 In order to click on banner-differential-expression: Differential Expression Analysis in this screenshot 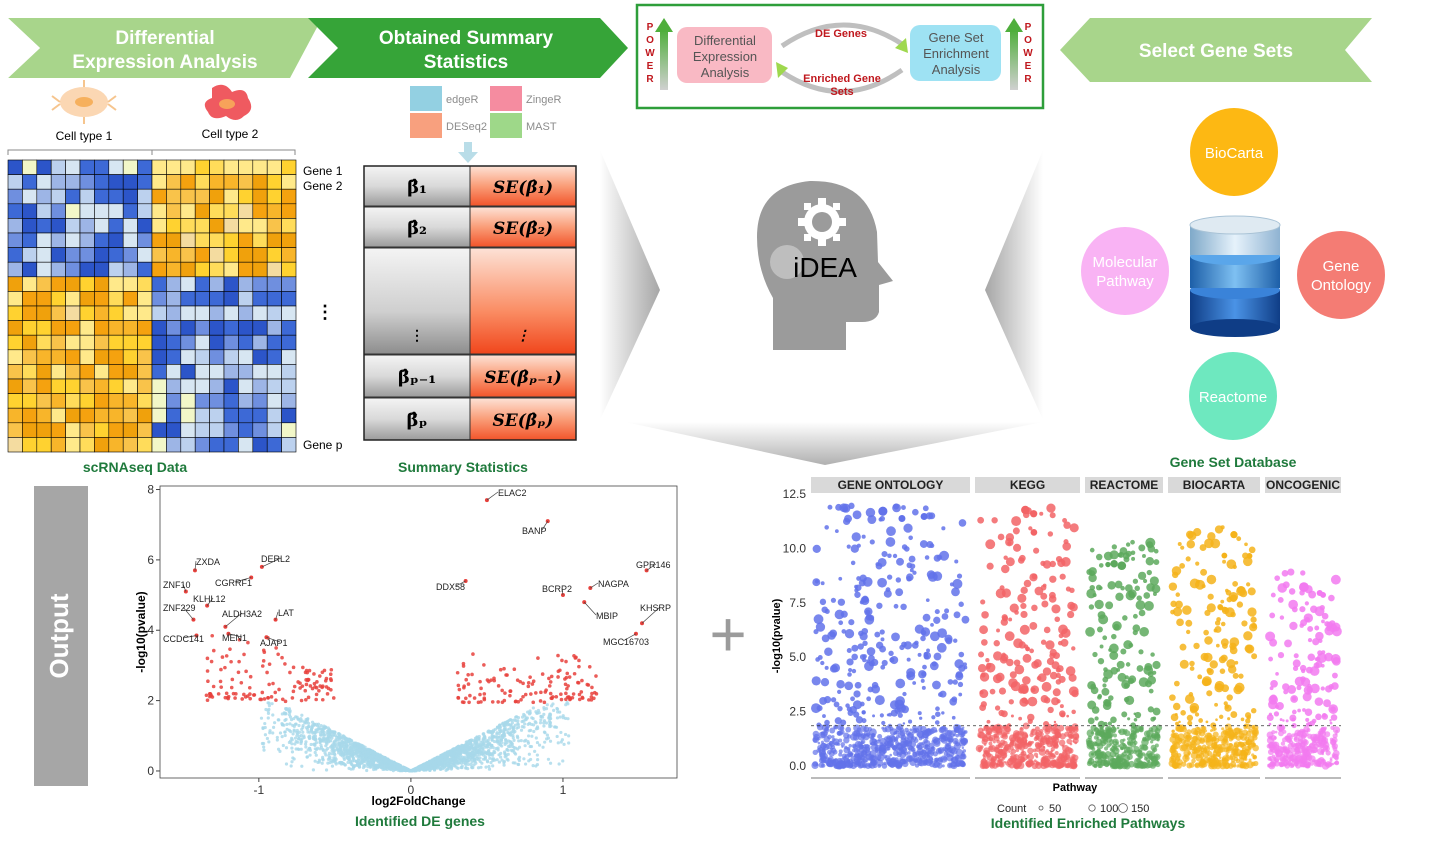, I will do `click(165, 48)`.